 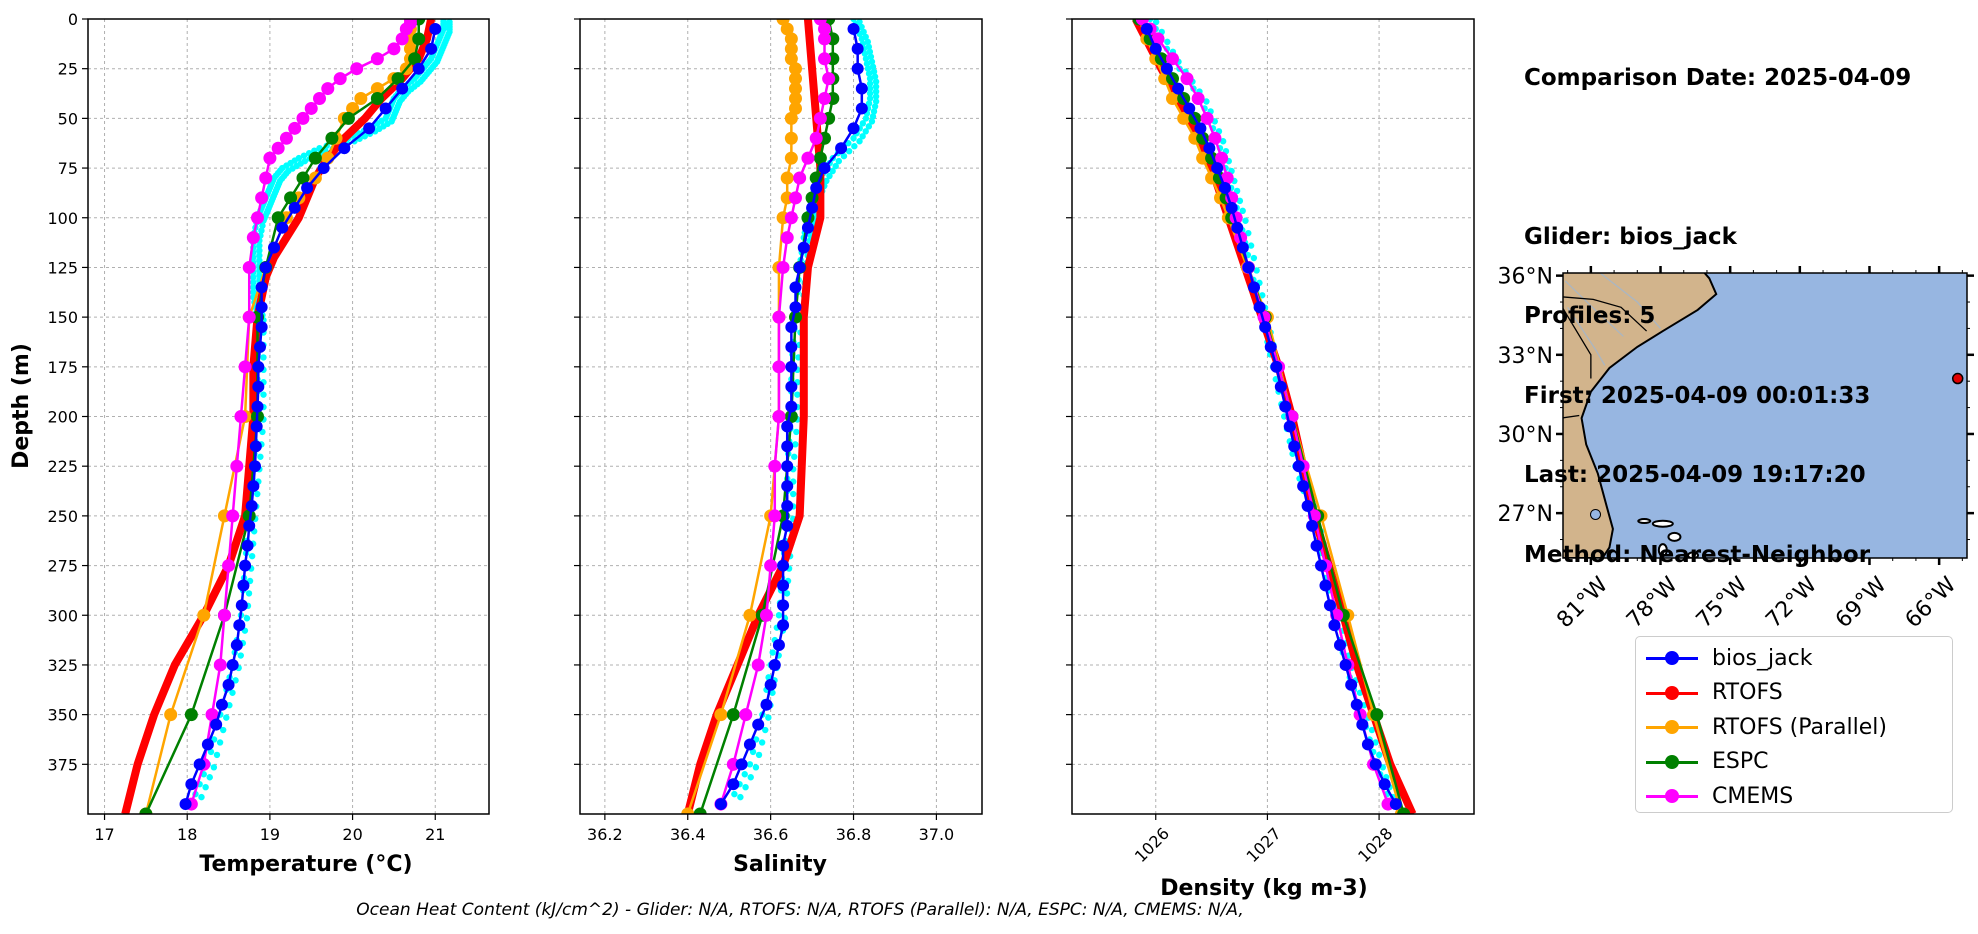 What do you see at coordinates (1798, 762) in the screenshot?
I see `legend-item-espc: ESPC` at bounding box center [1798, 762].